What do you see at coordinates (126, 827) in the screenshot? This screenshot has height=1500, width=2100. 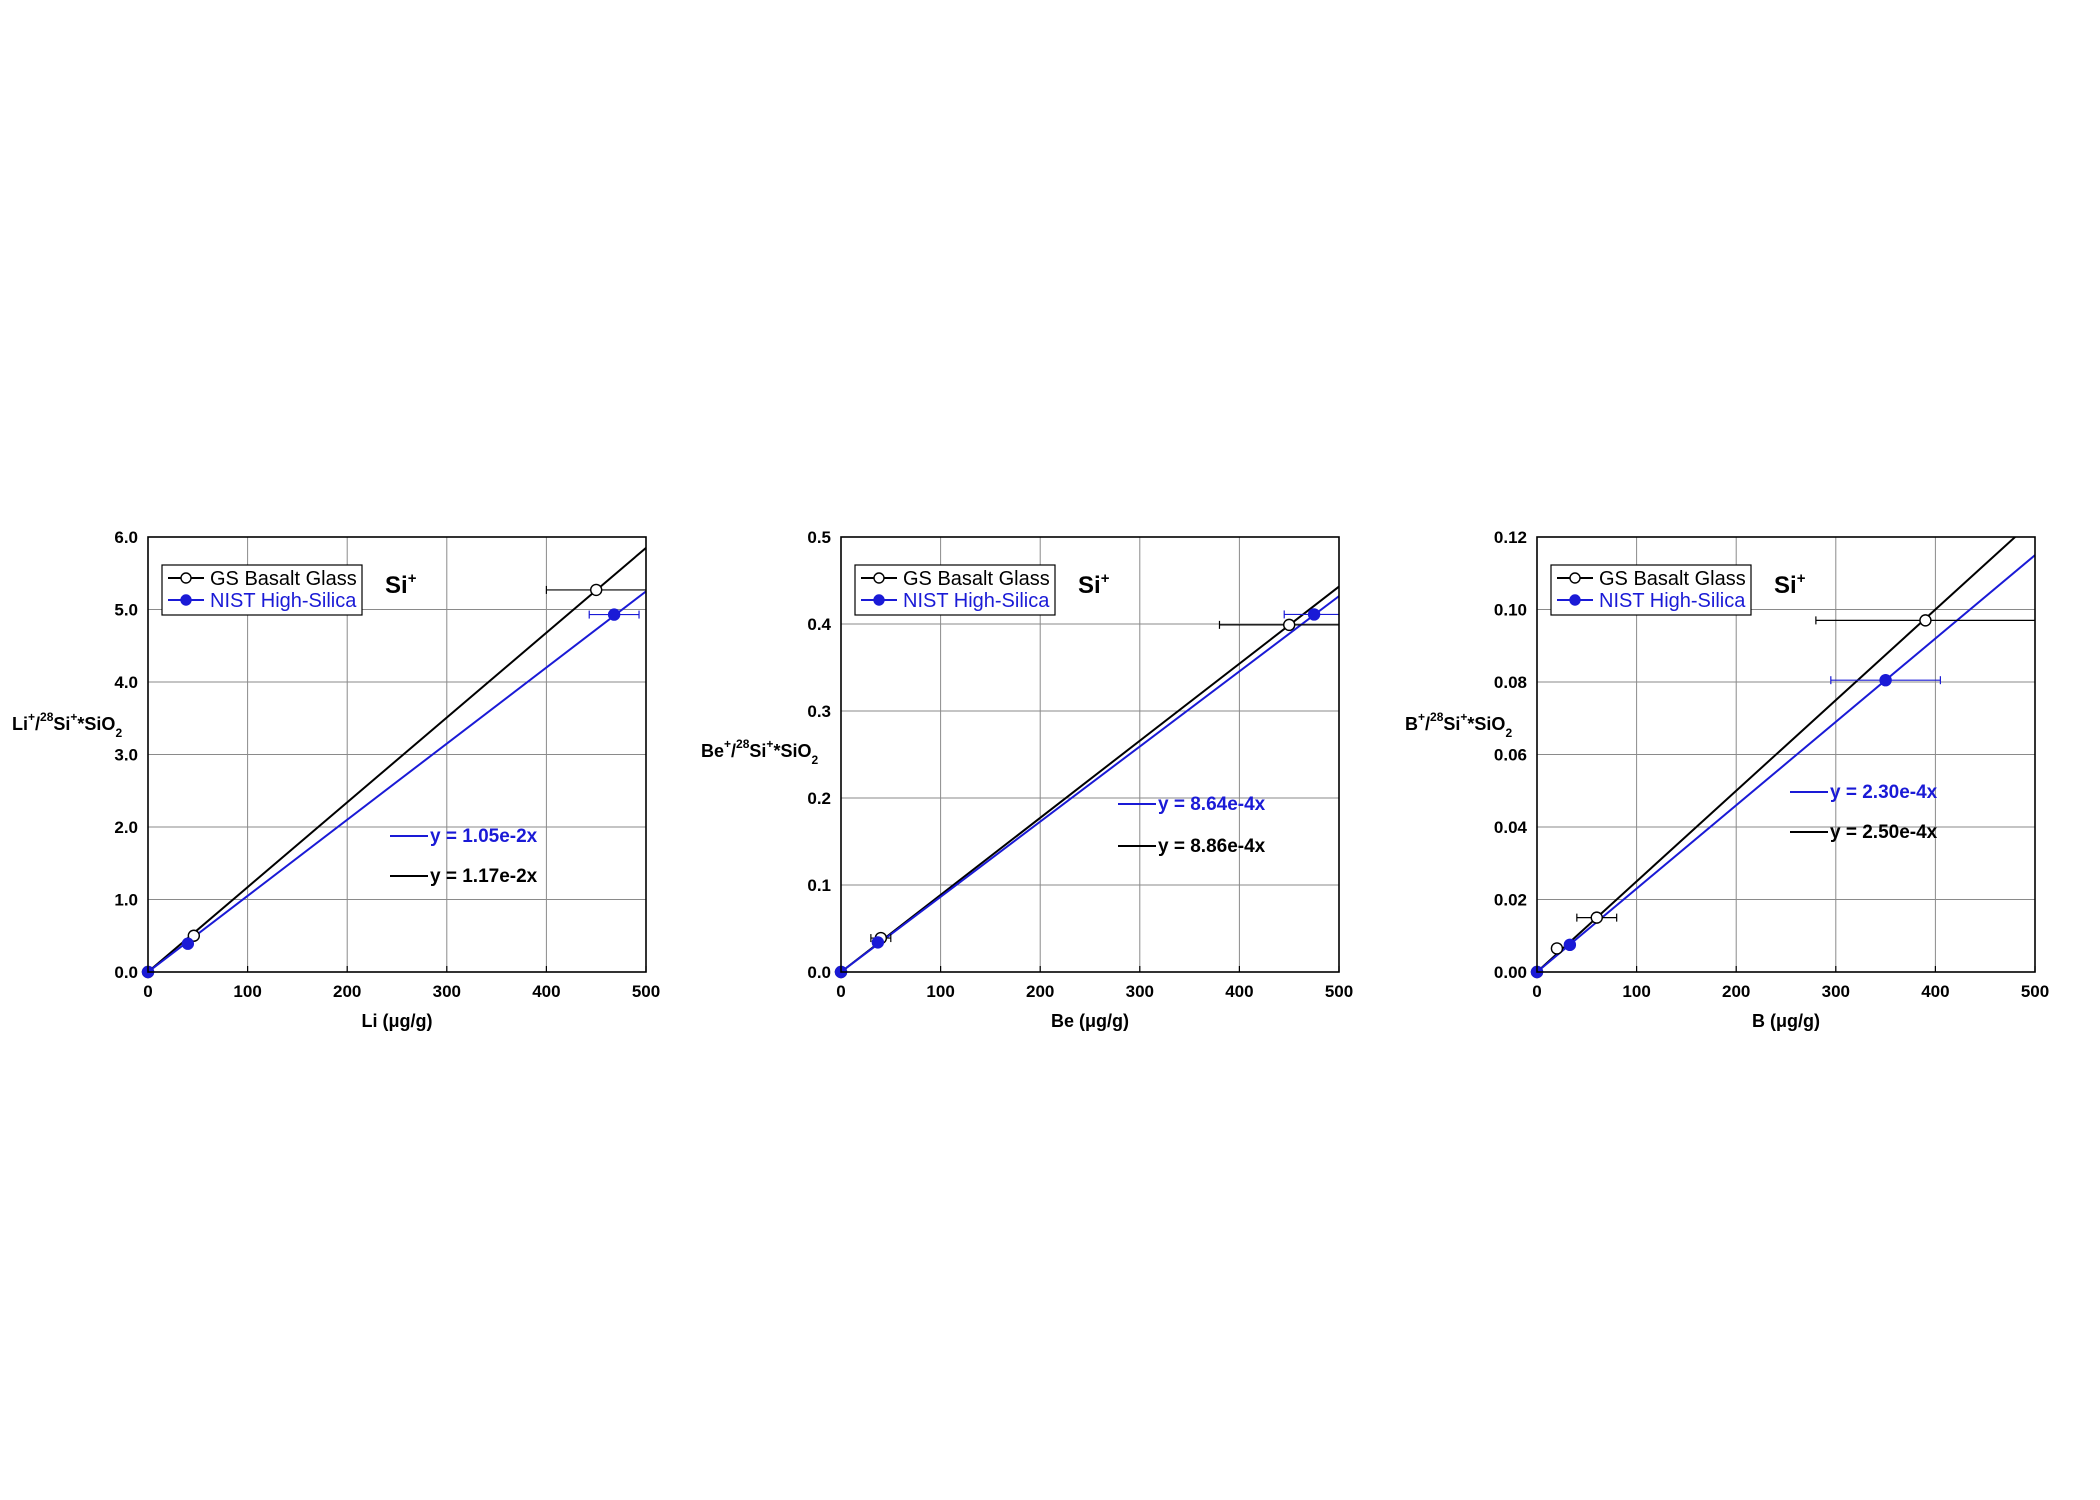 I see `y-tick-label: 2.0` at bounding box center [126, 827].